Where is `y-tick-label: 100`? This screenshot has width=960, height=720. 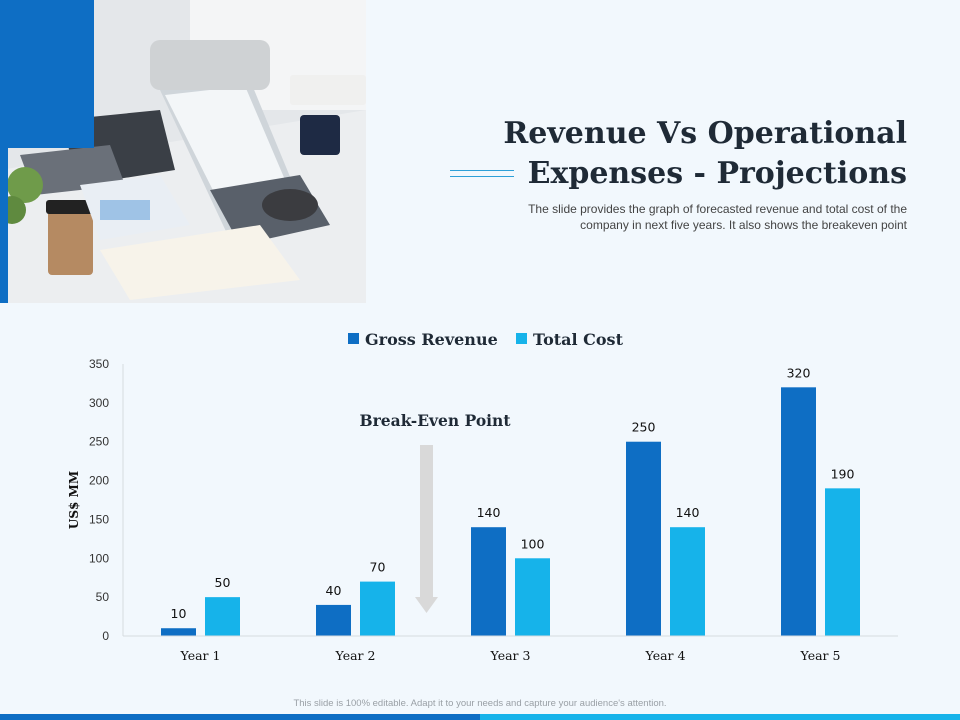
y-tick-label: 100 is located at coordinates (99, 558).